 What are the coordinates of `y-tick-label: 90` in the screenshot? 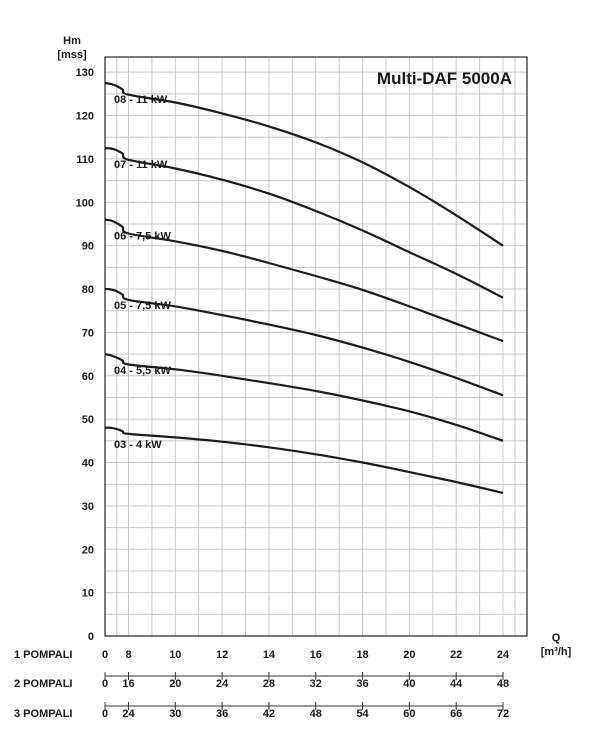 It's located at (88, 247).